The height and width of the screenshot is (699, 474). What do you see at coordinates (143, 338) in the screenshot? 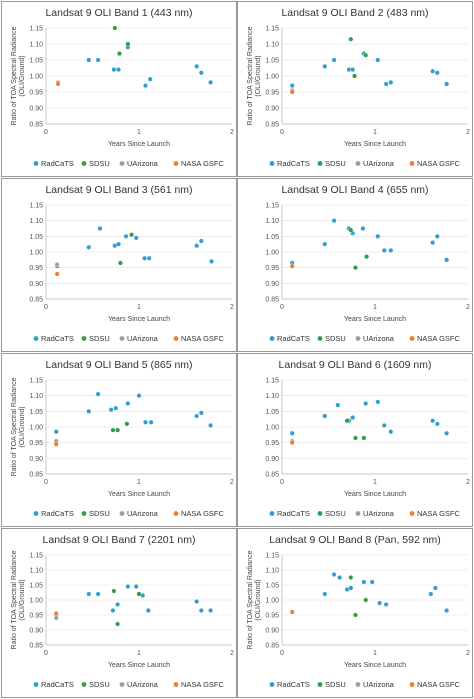
I see `legend-label: UArizona` at bounding box center [143, 338].